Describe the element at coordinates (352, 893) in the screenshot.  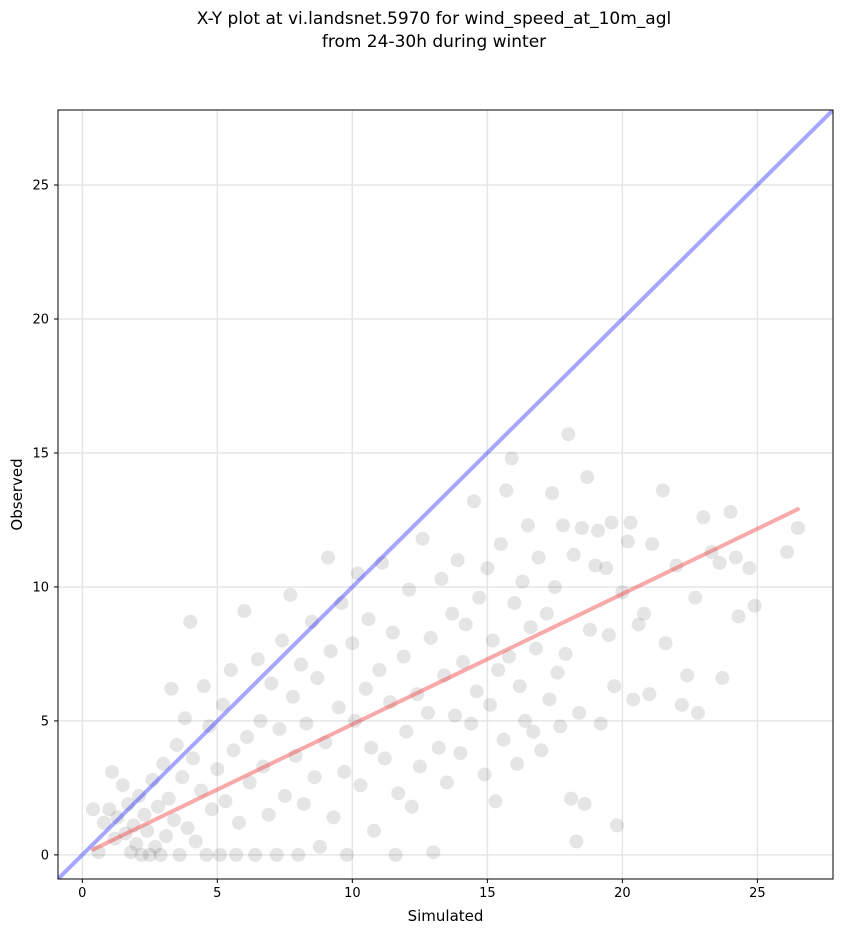
I see `x-tick-label: 10` at that location.